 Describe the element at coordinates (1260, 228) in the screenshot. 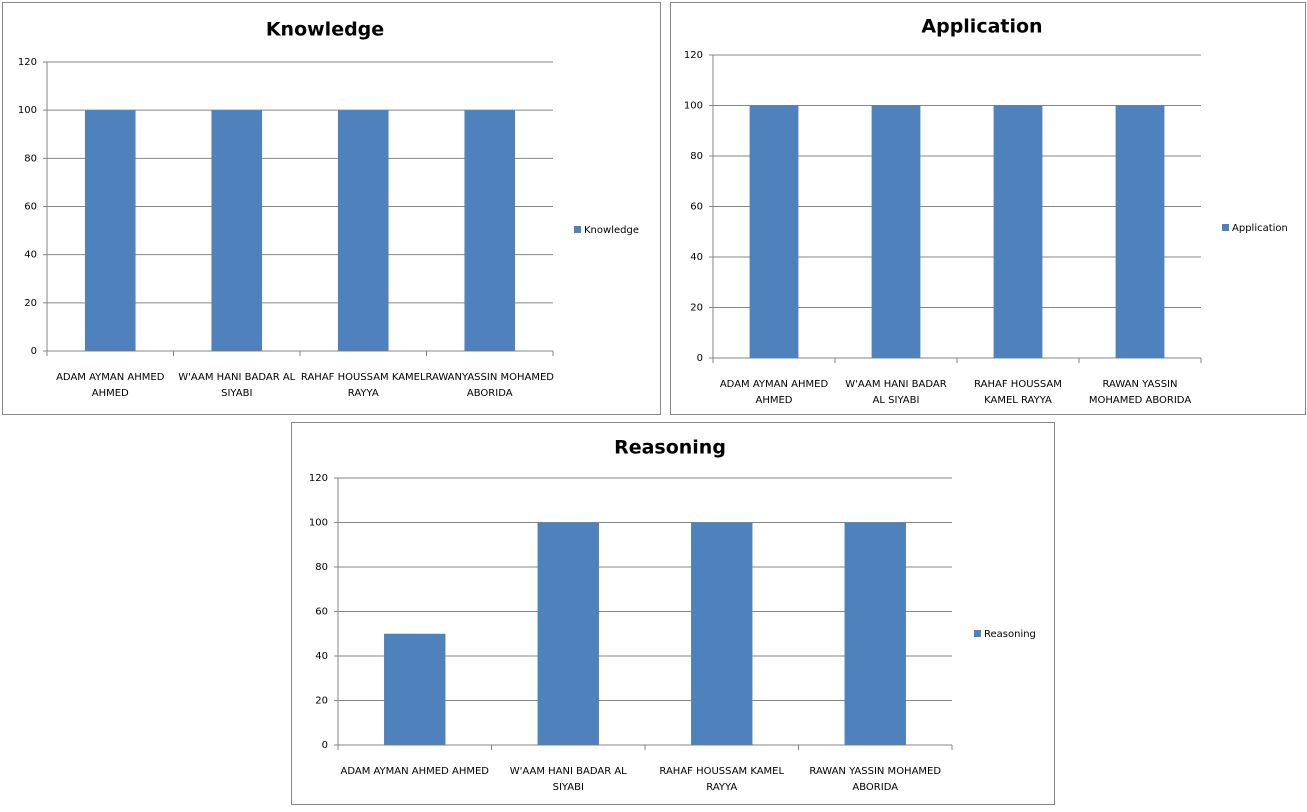

I see `legend-label: Application` at that location.